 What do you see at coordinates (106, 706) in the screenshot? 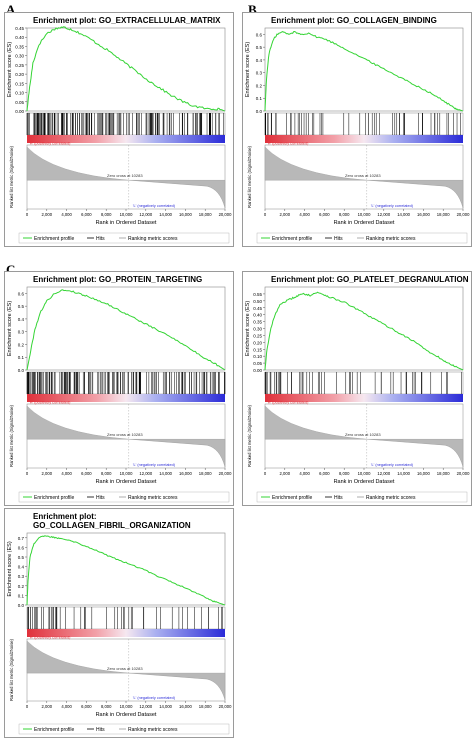
I see `x-tick-label: 8,000` at bounding box center [106, 706].